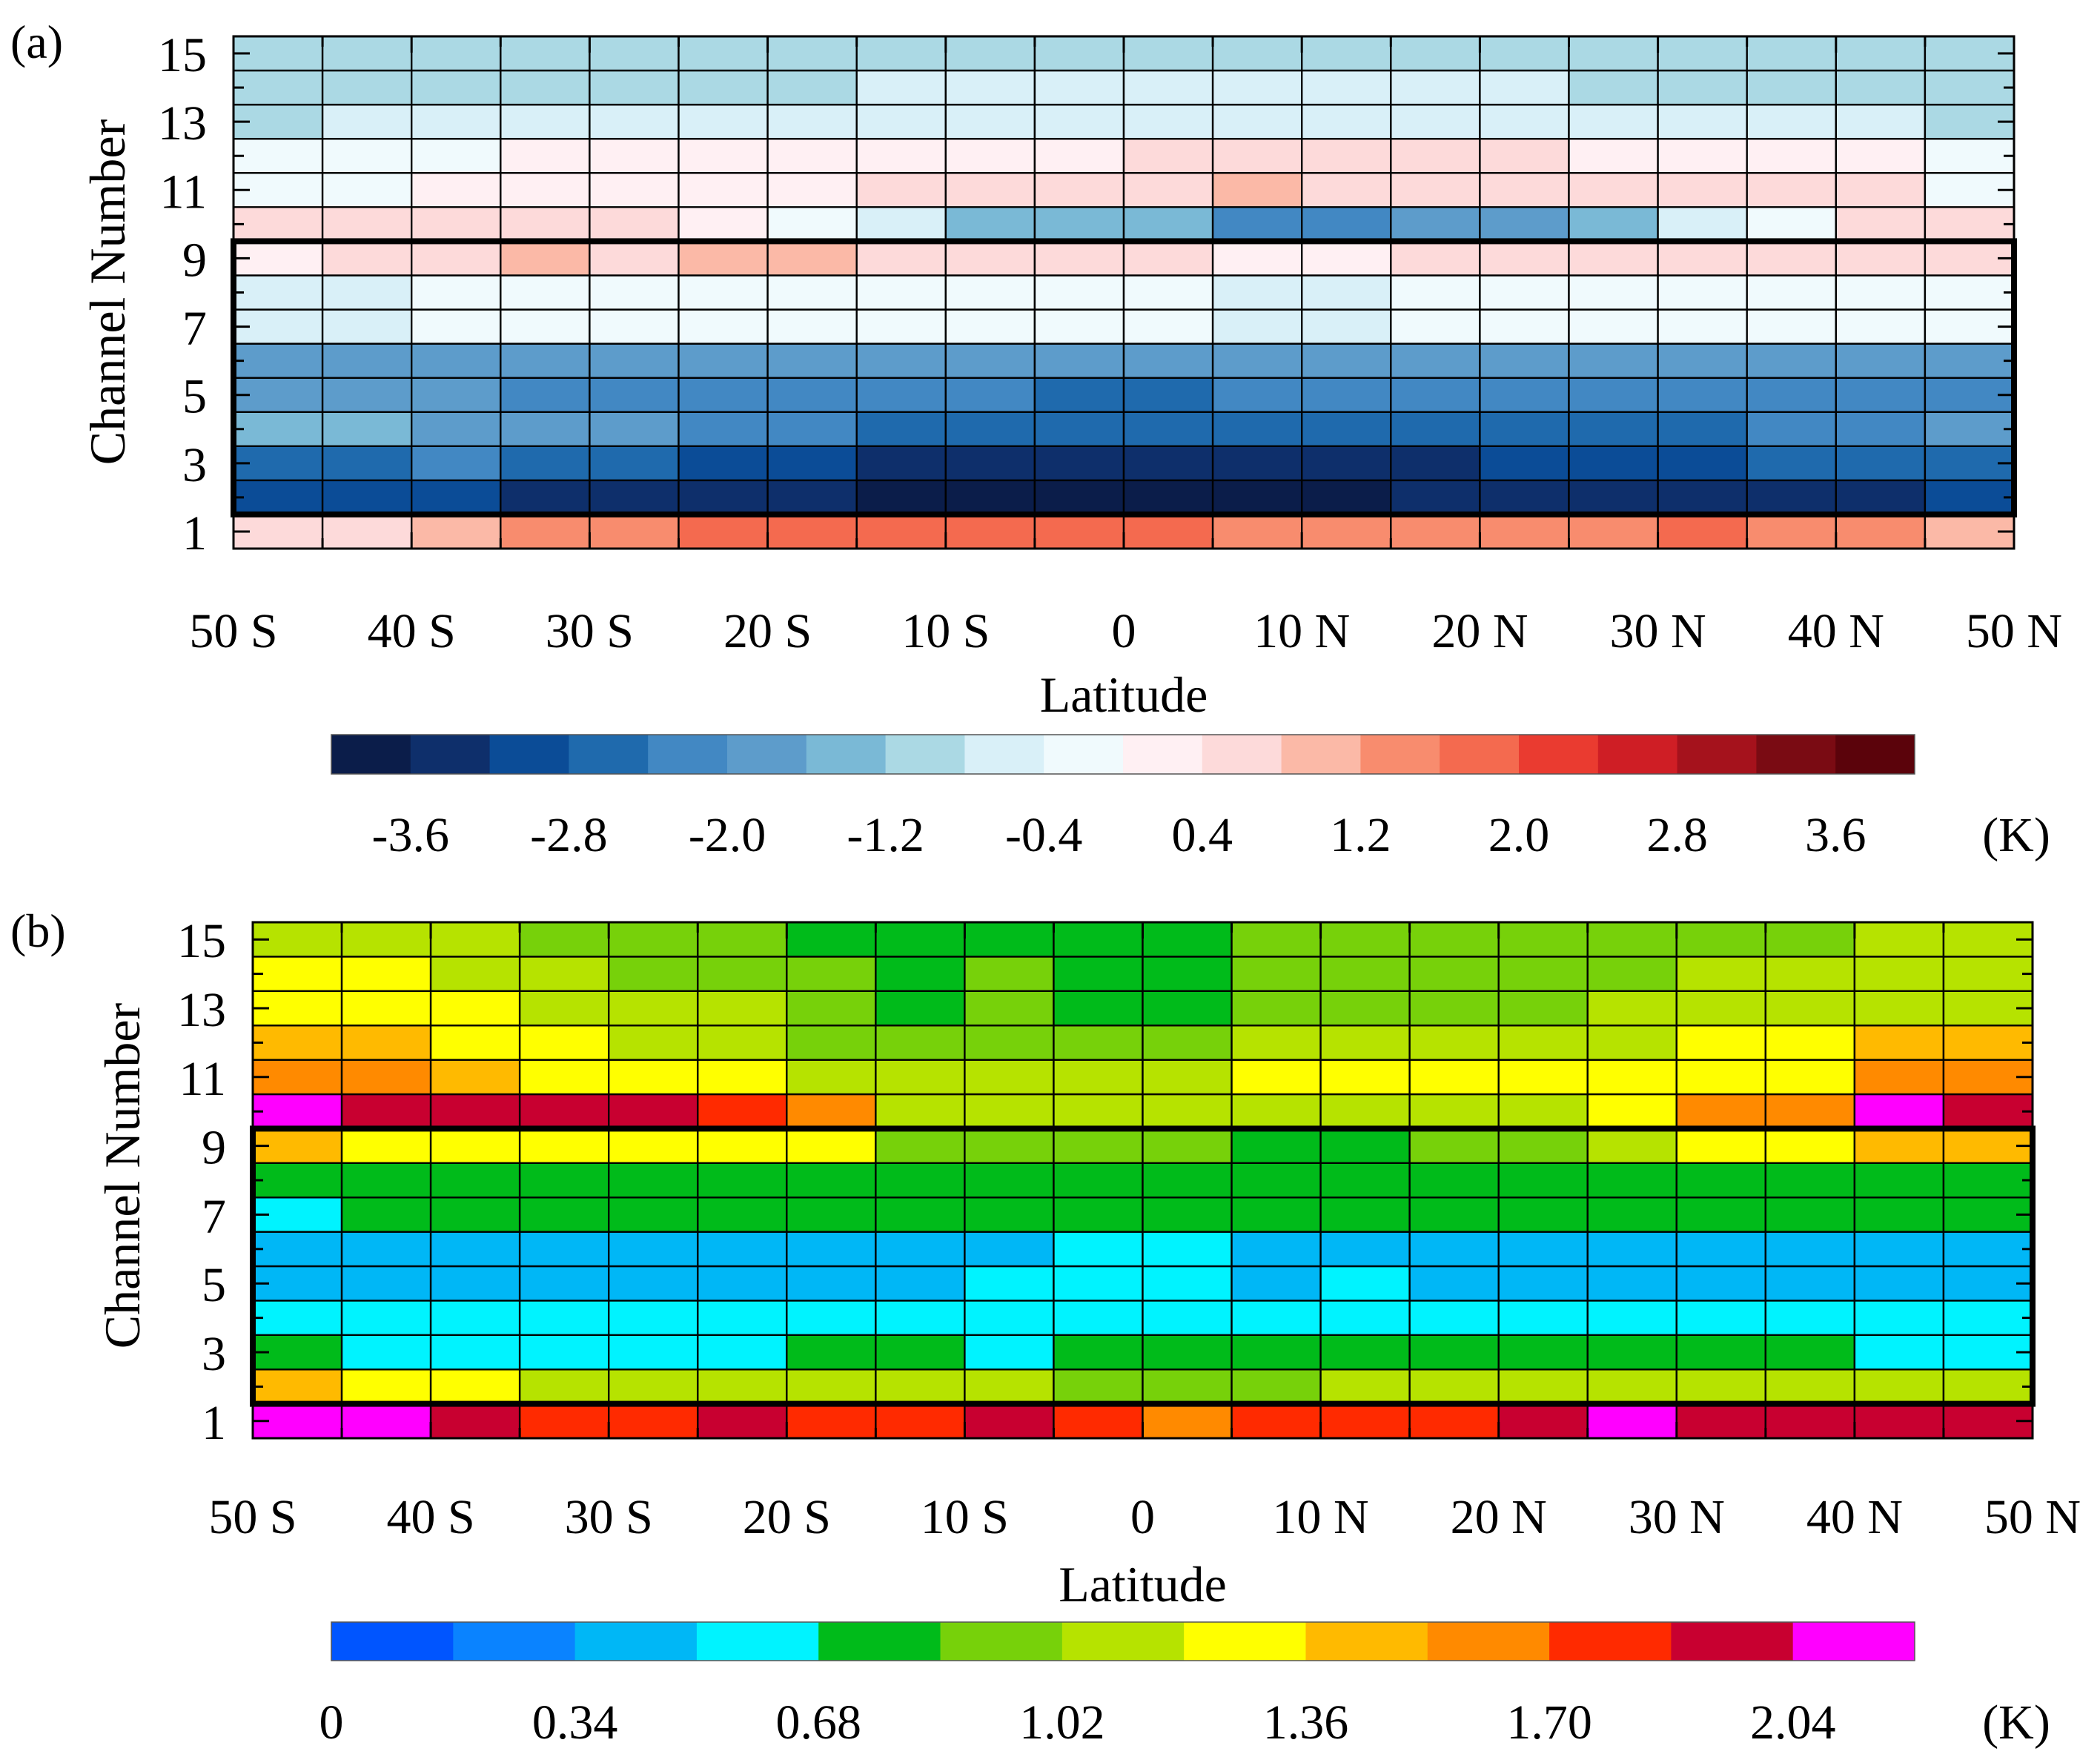 Image resolution: width=2100 pixels, height=1757 pixels. What do you see at coordinates (38, 931) in the screenshot?
I see `panel-label: (b)` at bounding box center [38, 931].